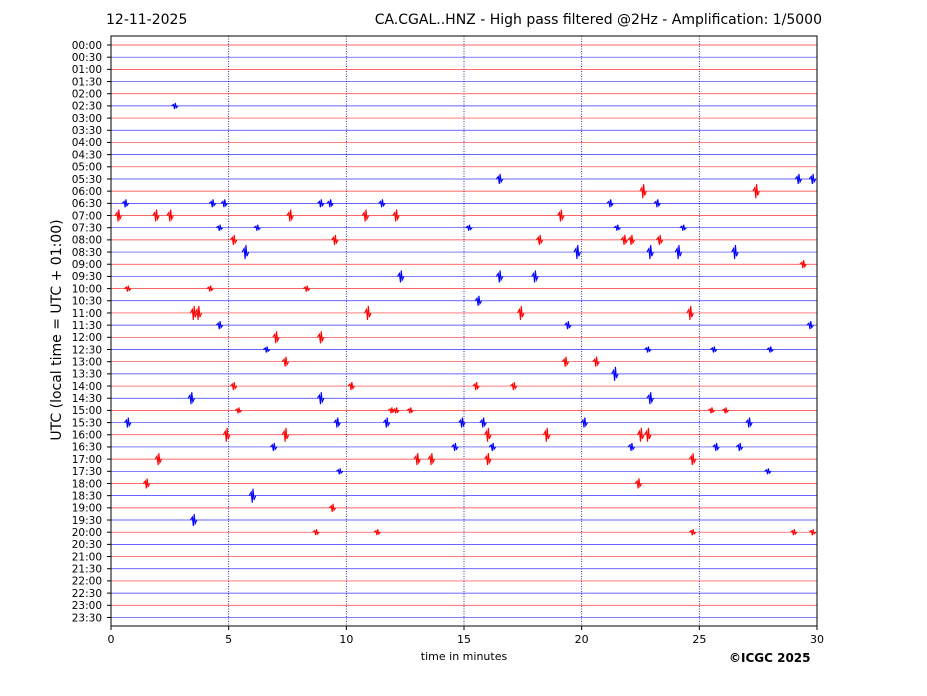 The height and width of the screenshot is (696, 927). I want to click on y-tick-label: 20:00, so click(87, 533).